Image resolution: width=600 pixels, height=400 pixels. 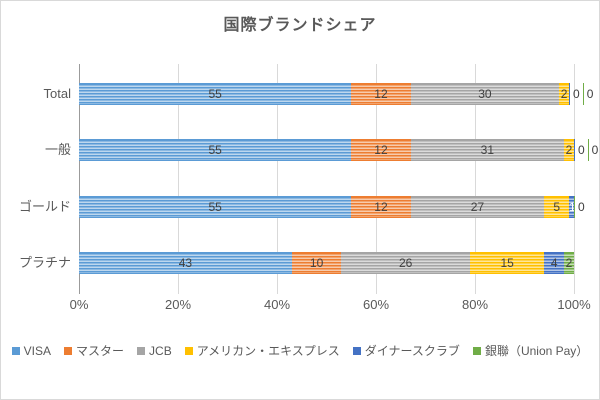 What do you see at coordinates (376, 304) in the screenshot?
I see `x-axis-label: 60%` at bounding box center [376, 304].